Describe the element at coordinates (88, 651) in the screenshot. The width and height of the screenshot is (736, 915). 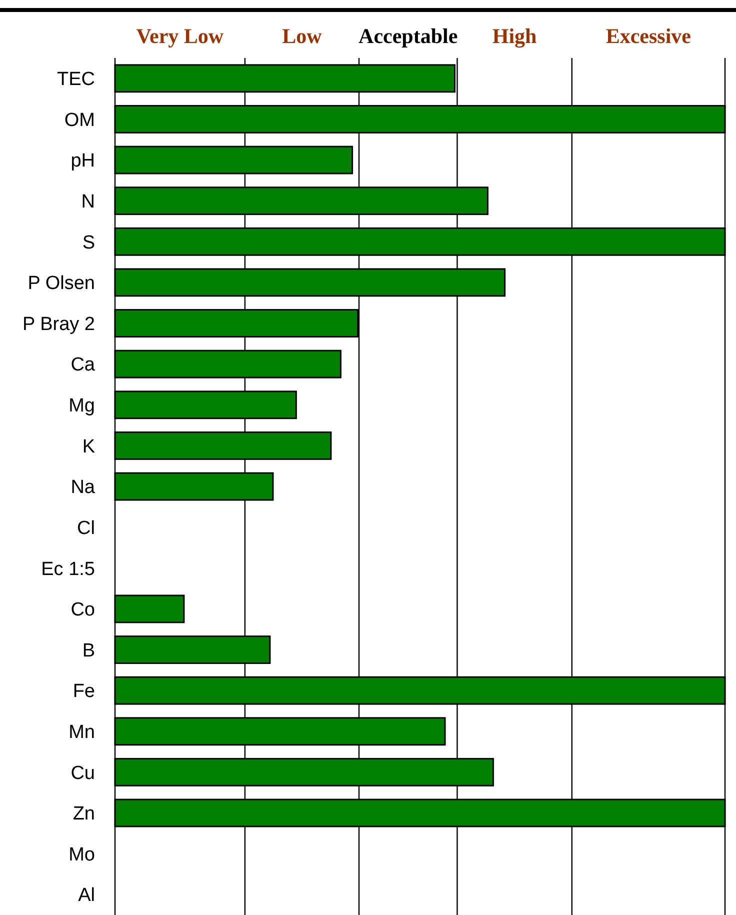
I see `y-tick-label: B` at that location.